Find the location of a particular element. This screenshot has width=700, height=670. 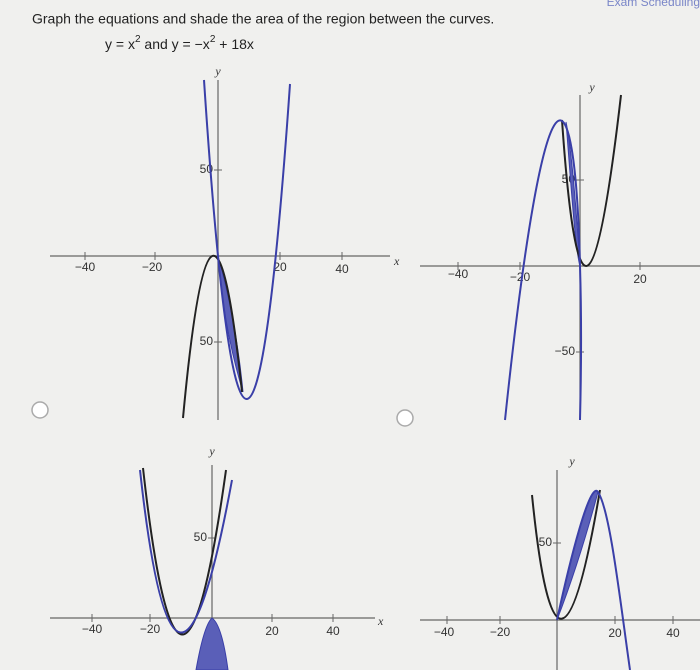

exam-scheduling-link: Exam Scheduling is located at coordinates (653, 4).